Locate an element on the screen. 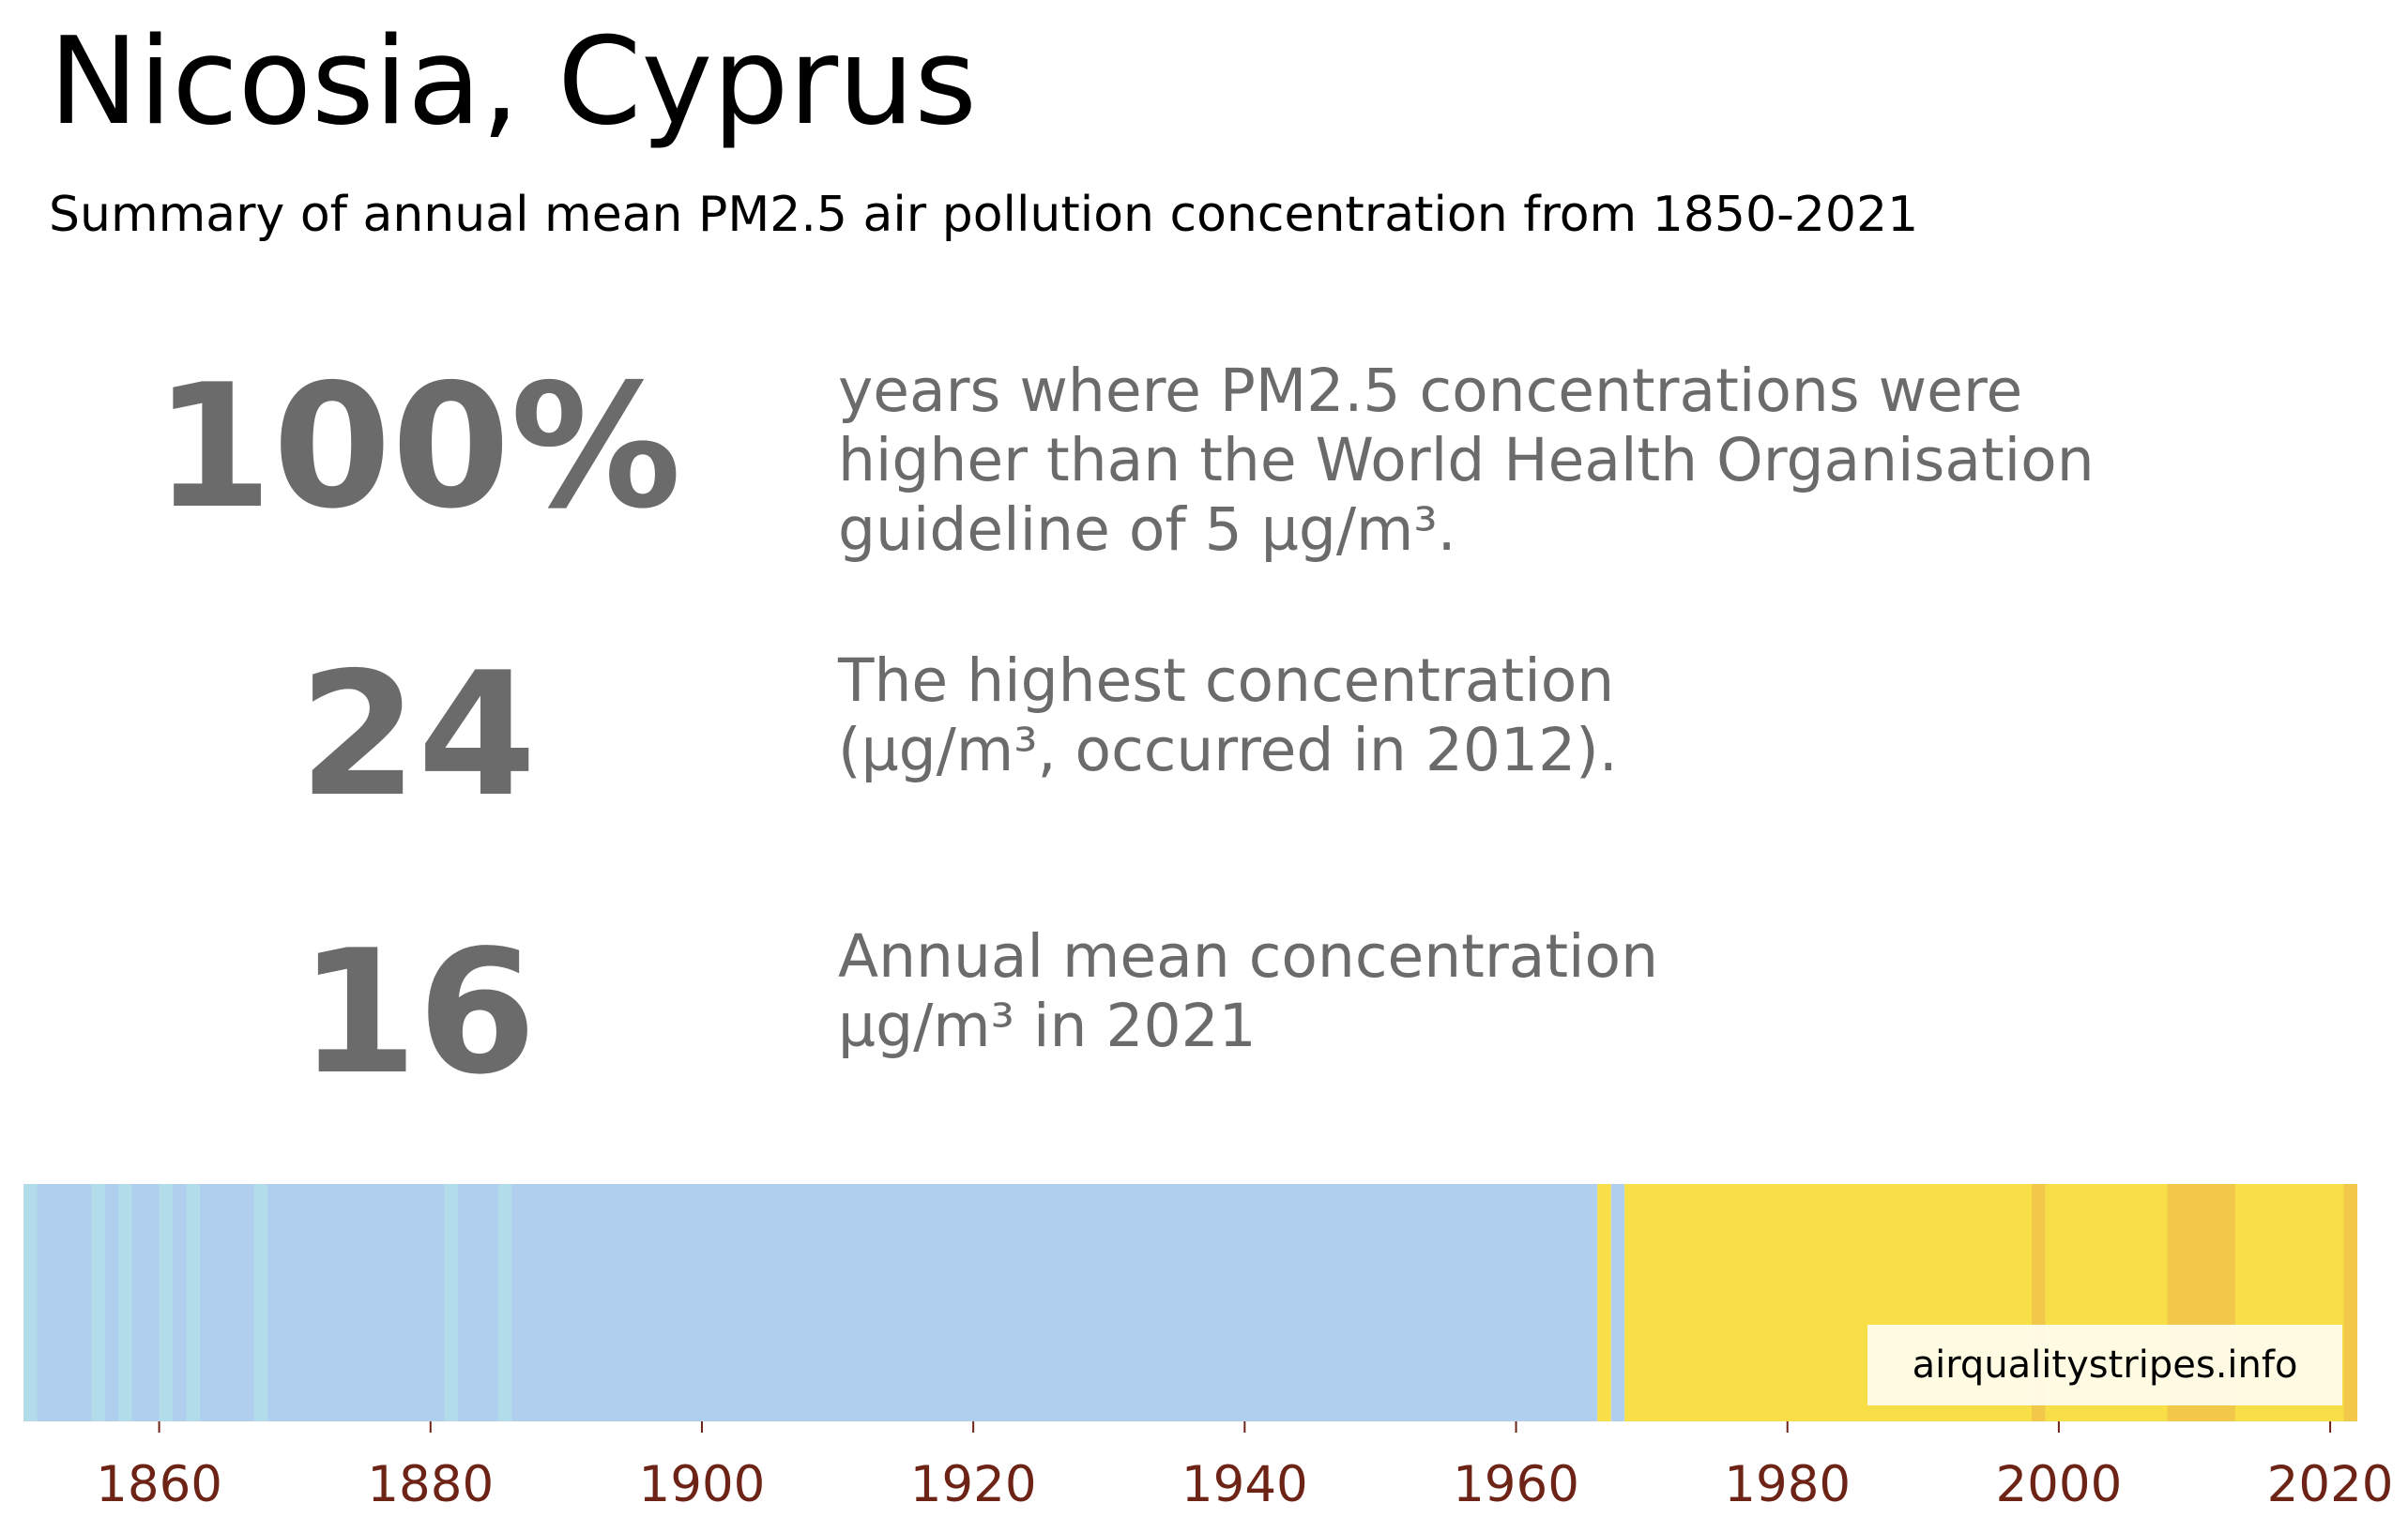  stat-desc-line: (µg/m³, occurred in 2012). is located at coordinates (1228, 750).